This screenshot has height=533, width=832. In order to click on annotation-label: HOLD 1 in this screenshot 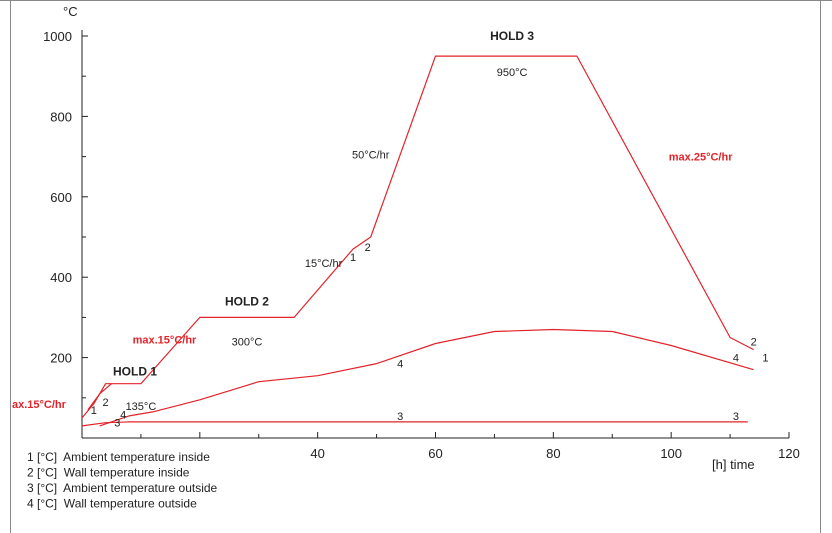, I will do `click(135, 372)`.